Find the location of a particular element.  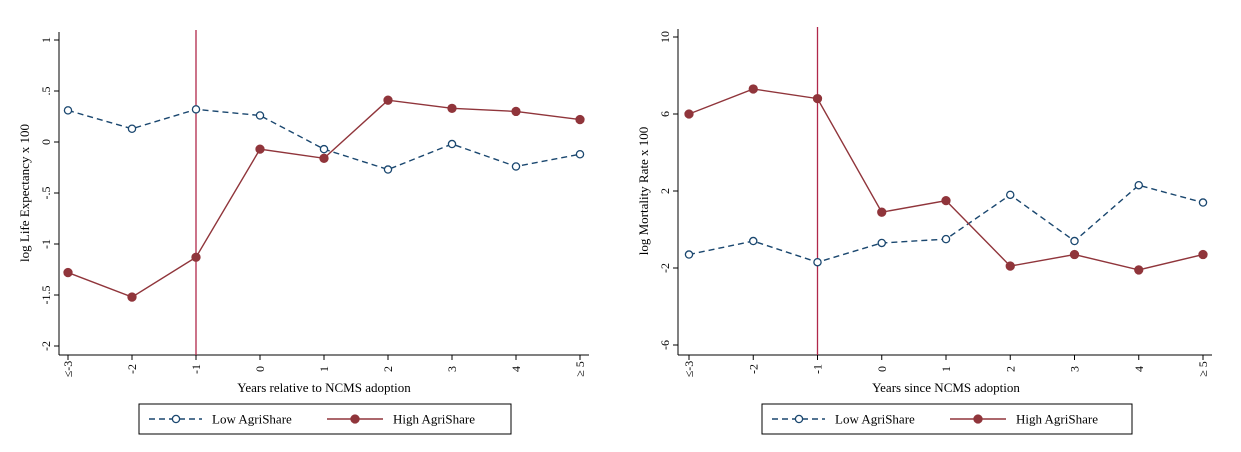

legend-box is located at coordinates (947, 419).